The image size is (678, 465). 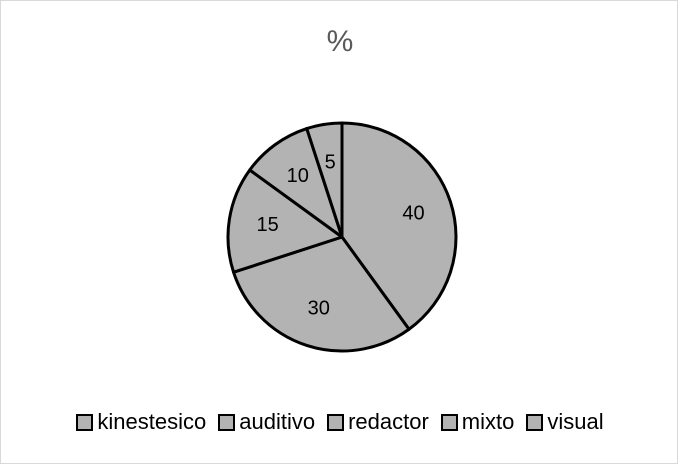 I want to click on pie-slice-redactor, so click(x=285, y=221).